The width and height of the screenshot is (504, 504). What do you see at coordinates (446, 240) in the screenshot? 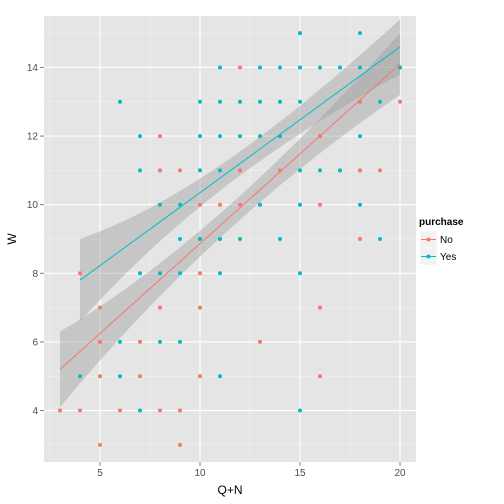
I see `legend-label-no: No` at bounding box center [446, 240].